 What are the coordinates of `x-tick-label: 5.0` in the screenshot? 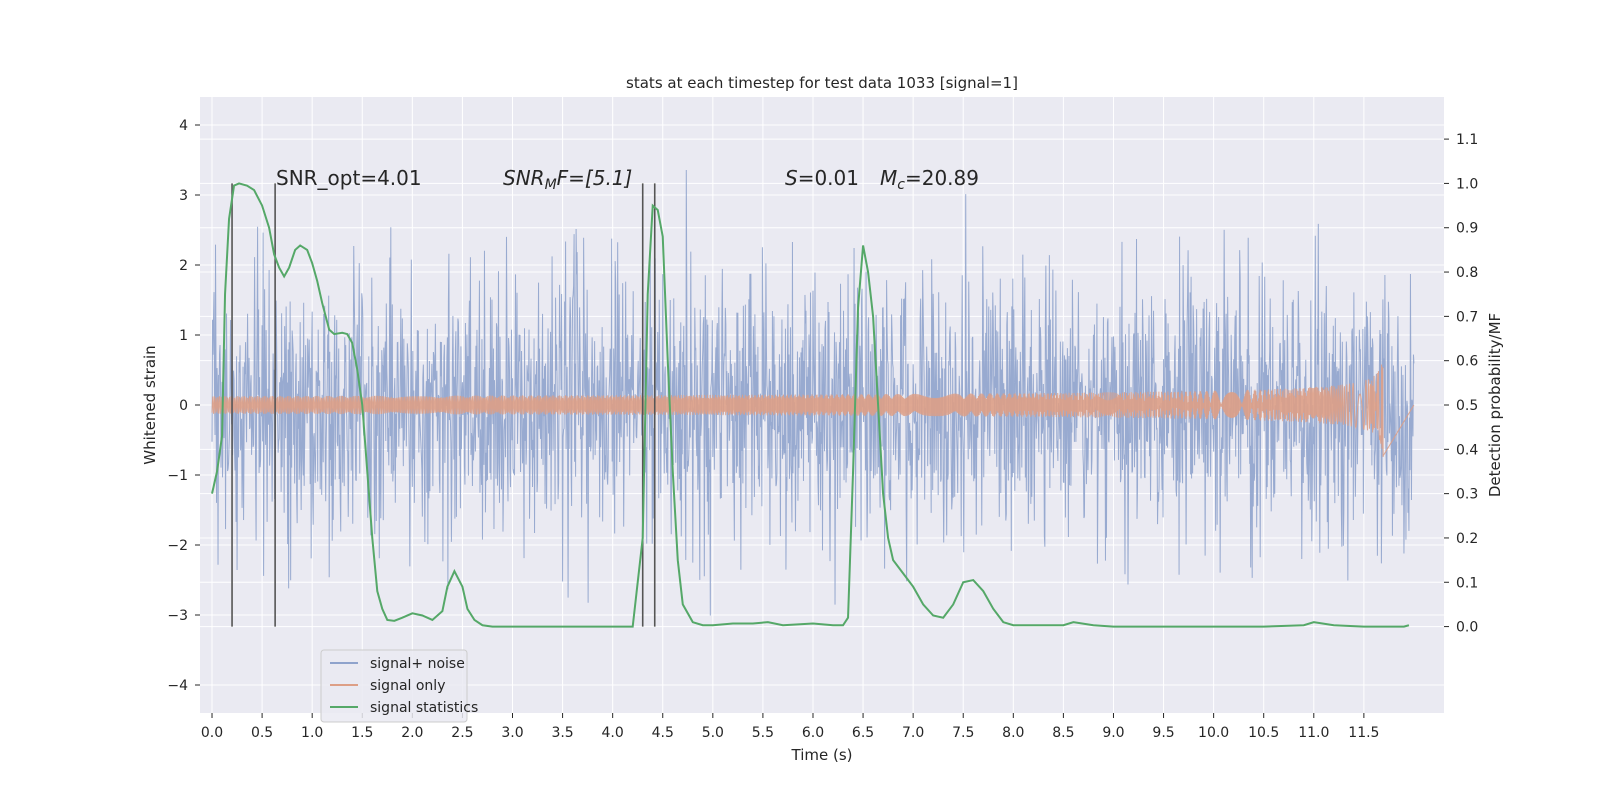 It's located at (713, 733).